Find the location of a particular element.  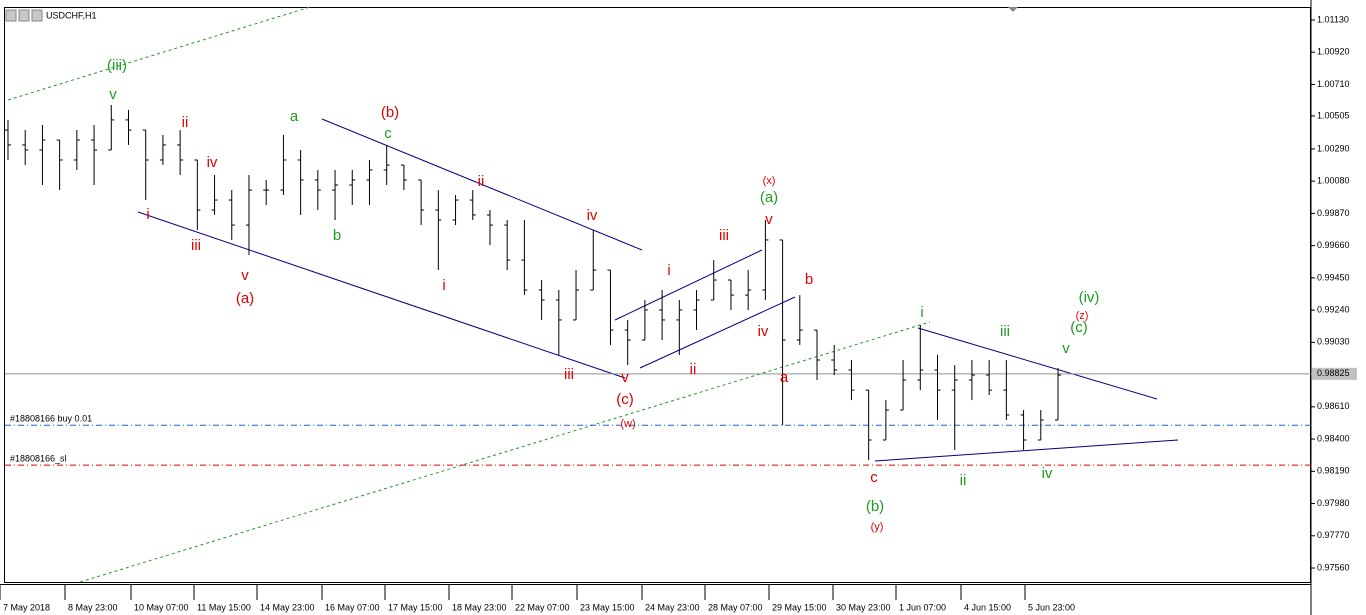

x-tick-label: 11 May 15:00 is located at coordinates (224, 607).